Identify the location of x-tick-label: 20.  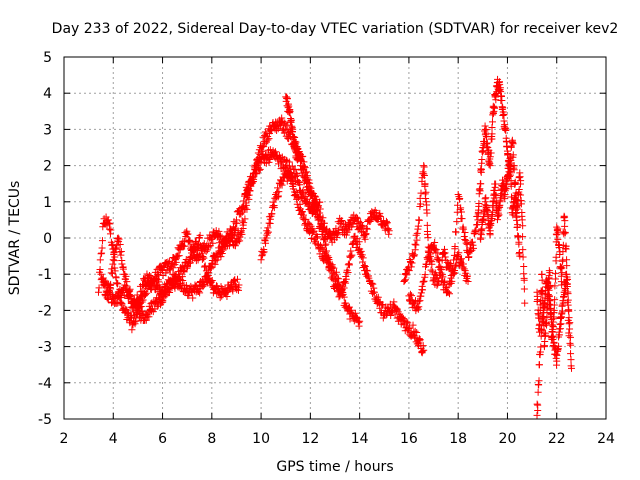
(508, 439).